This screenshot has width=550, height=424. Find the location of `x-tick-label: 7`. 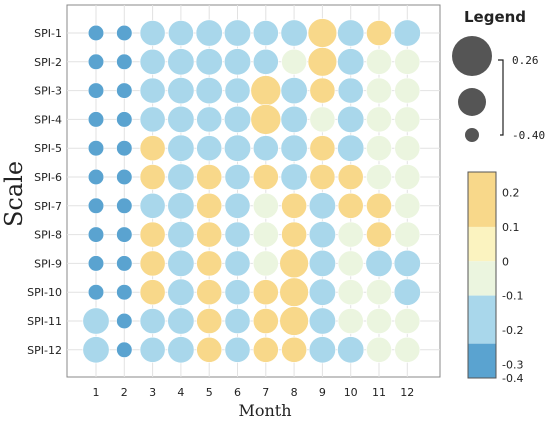

x-tick-label: 7 is located at coordinates (265, 392).